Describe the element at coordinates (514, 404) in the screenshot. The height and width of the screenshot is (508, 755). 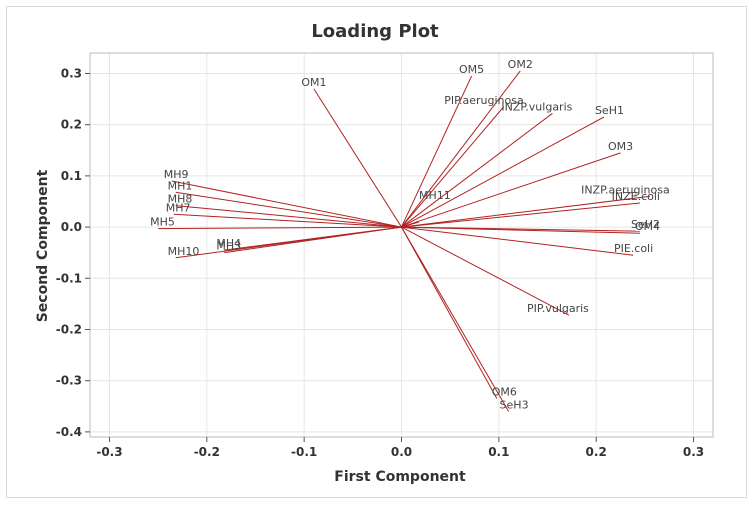
I see `loading-label-SeH3: SeH3` at that location.